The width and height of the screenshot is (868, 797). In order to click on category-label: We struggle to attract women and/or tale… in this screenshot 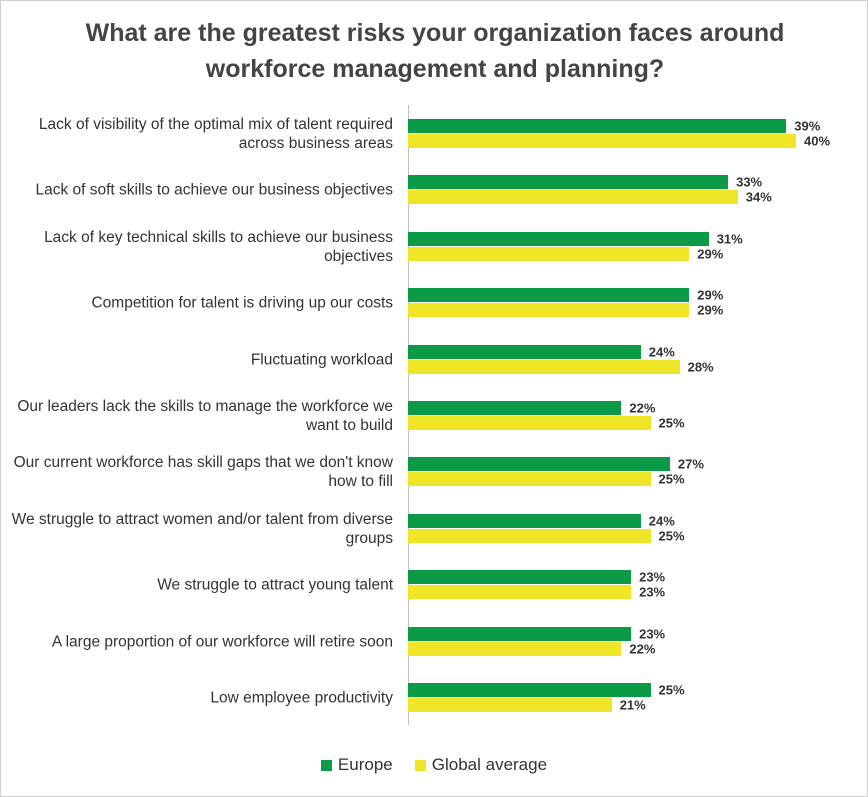, I will do `click(202, 528)`.